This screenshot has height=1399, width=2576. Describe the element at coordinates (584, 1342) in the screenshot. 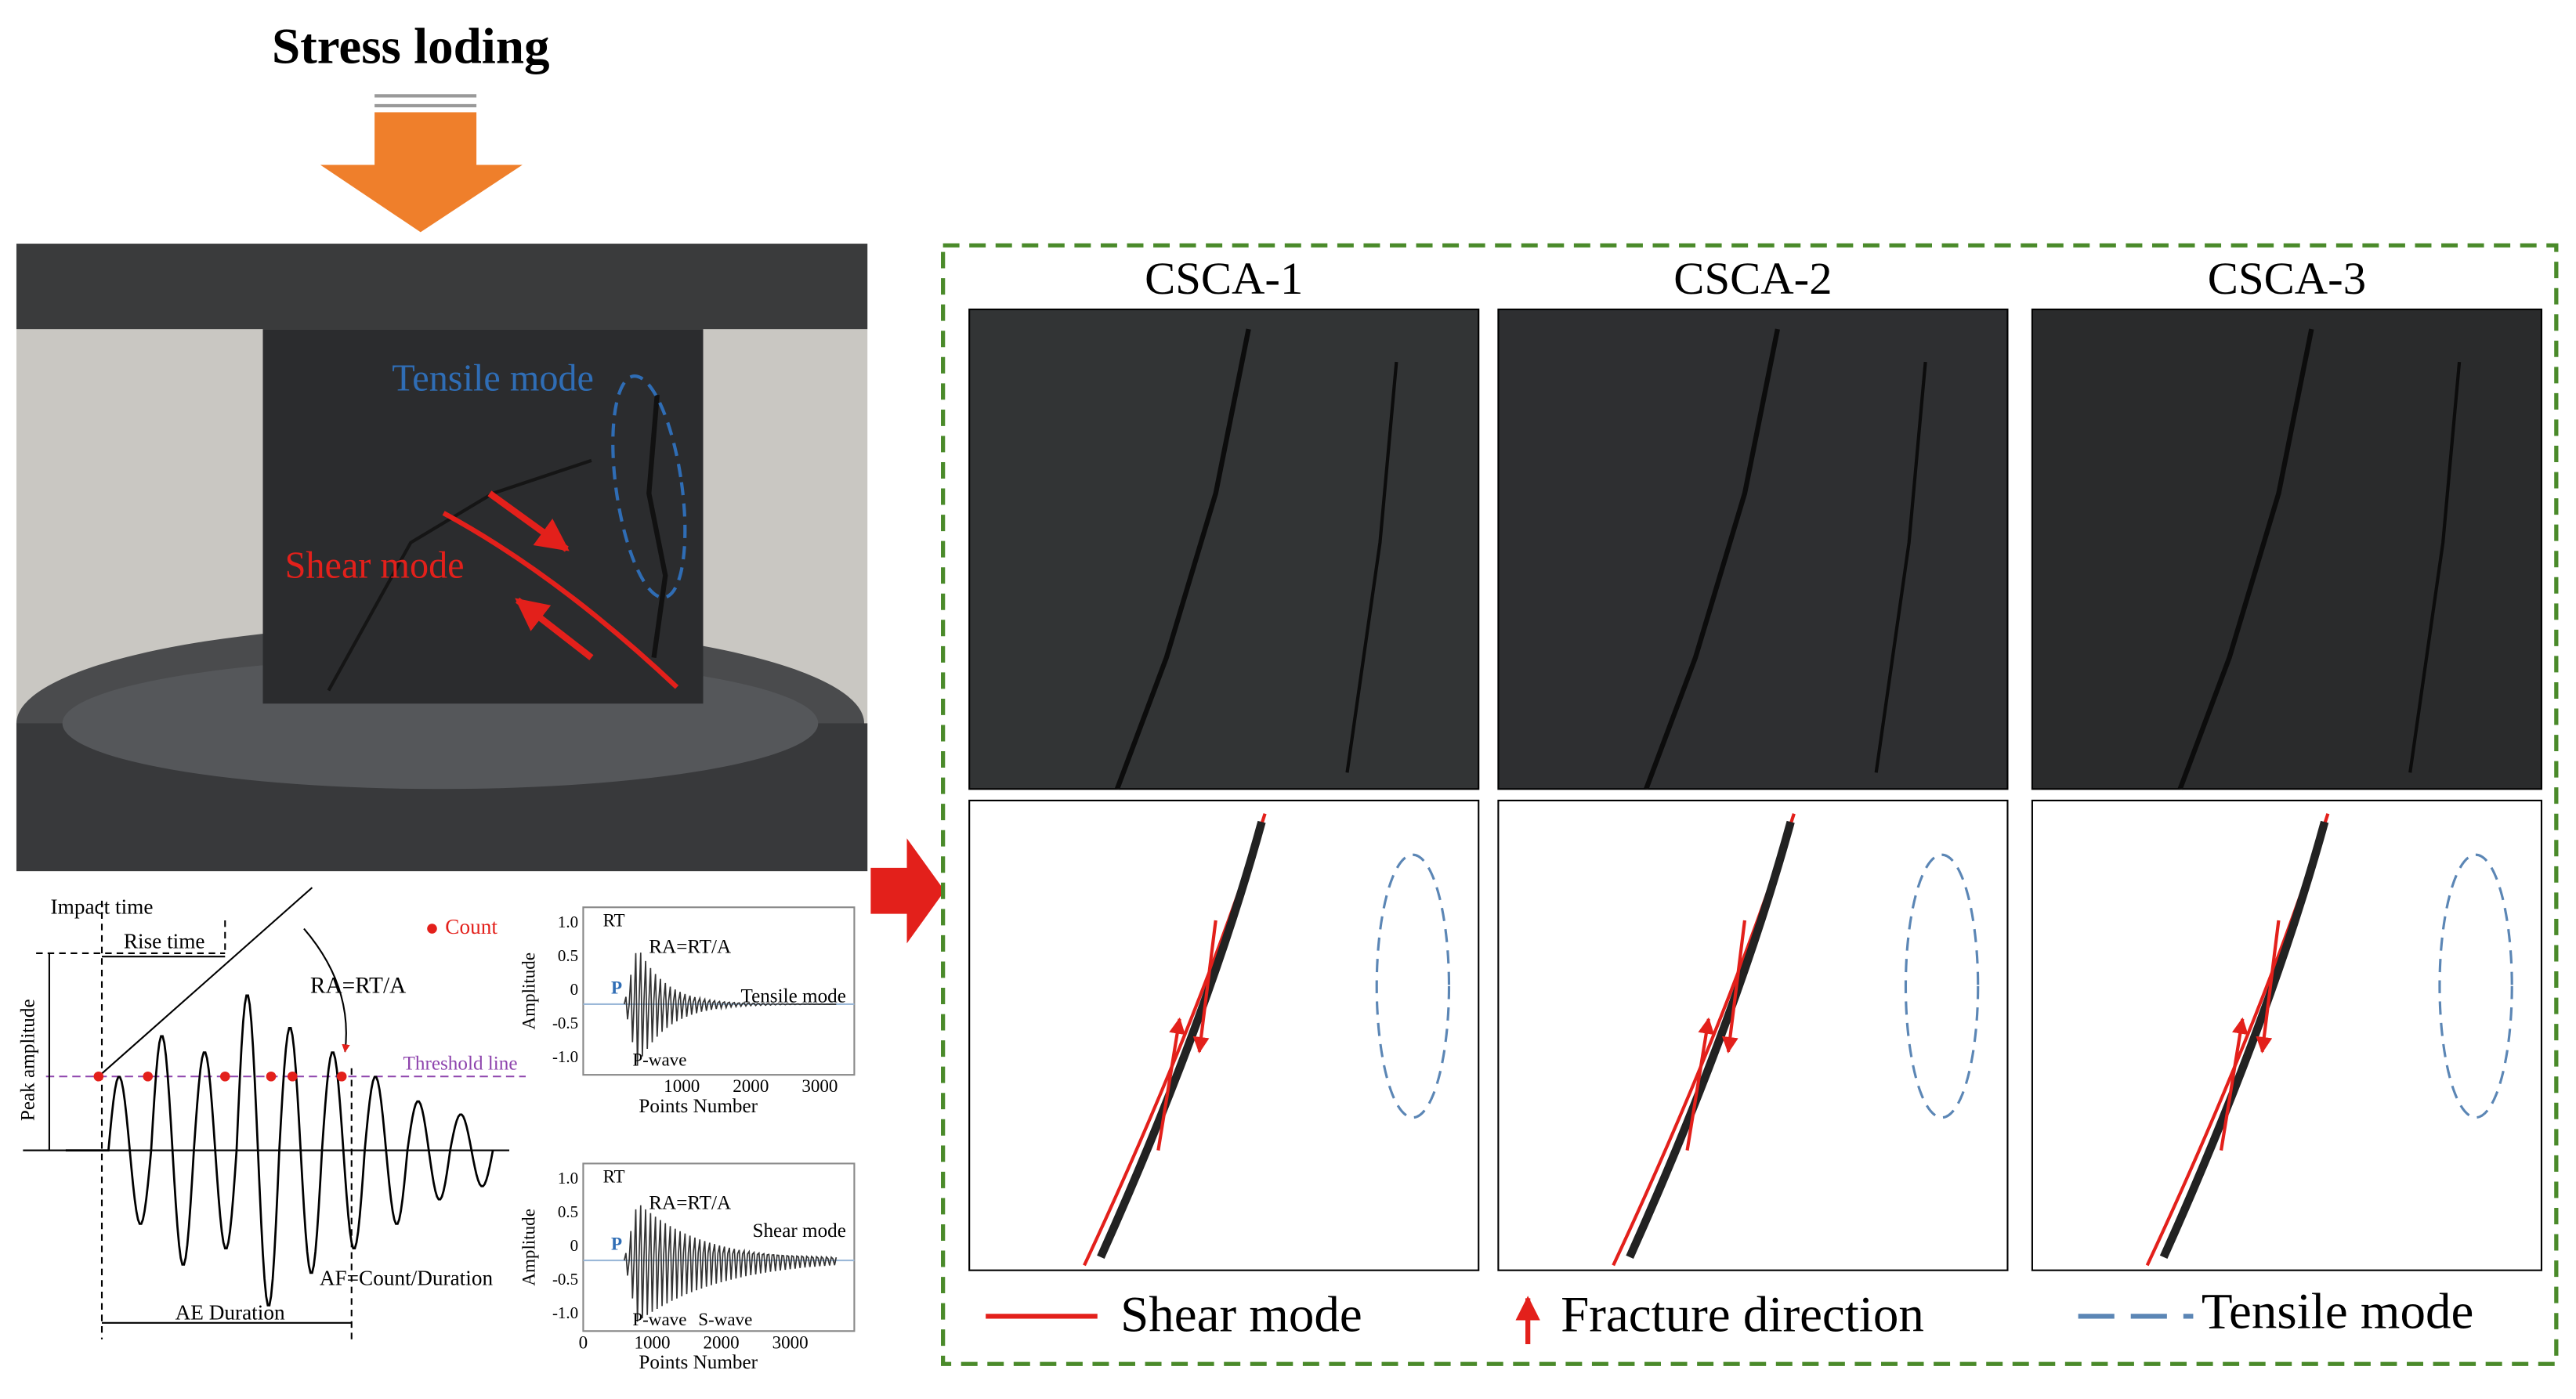

I see `x-tick-label: 0` at that location.